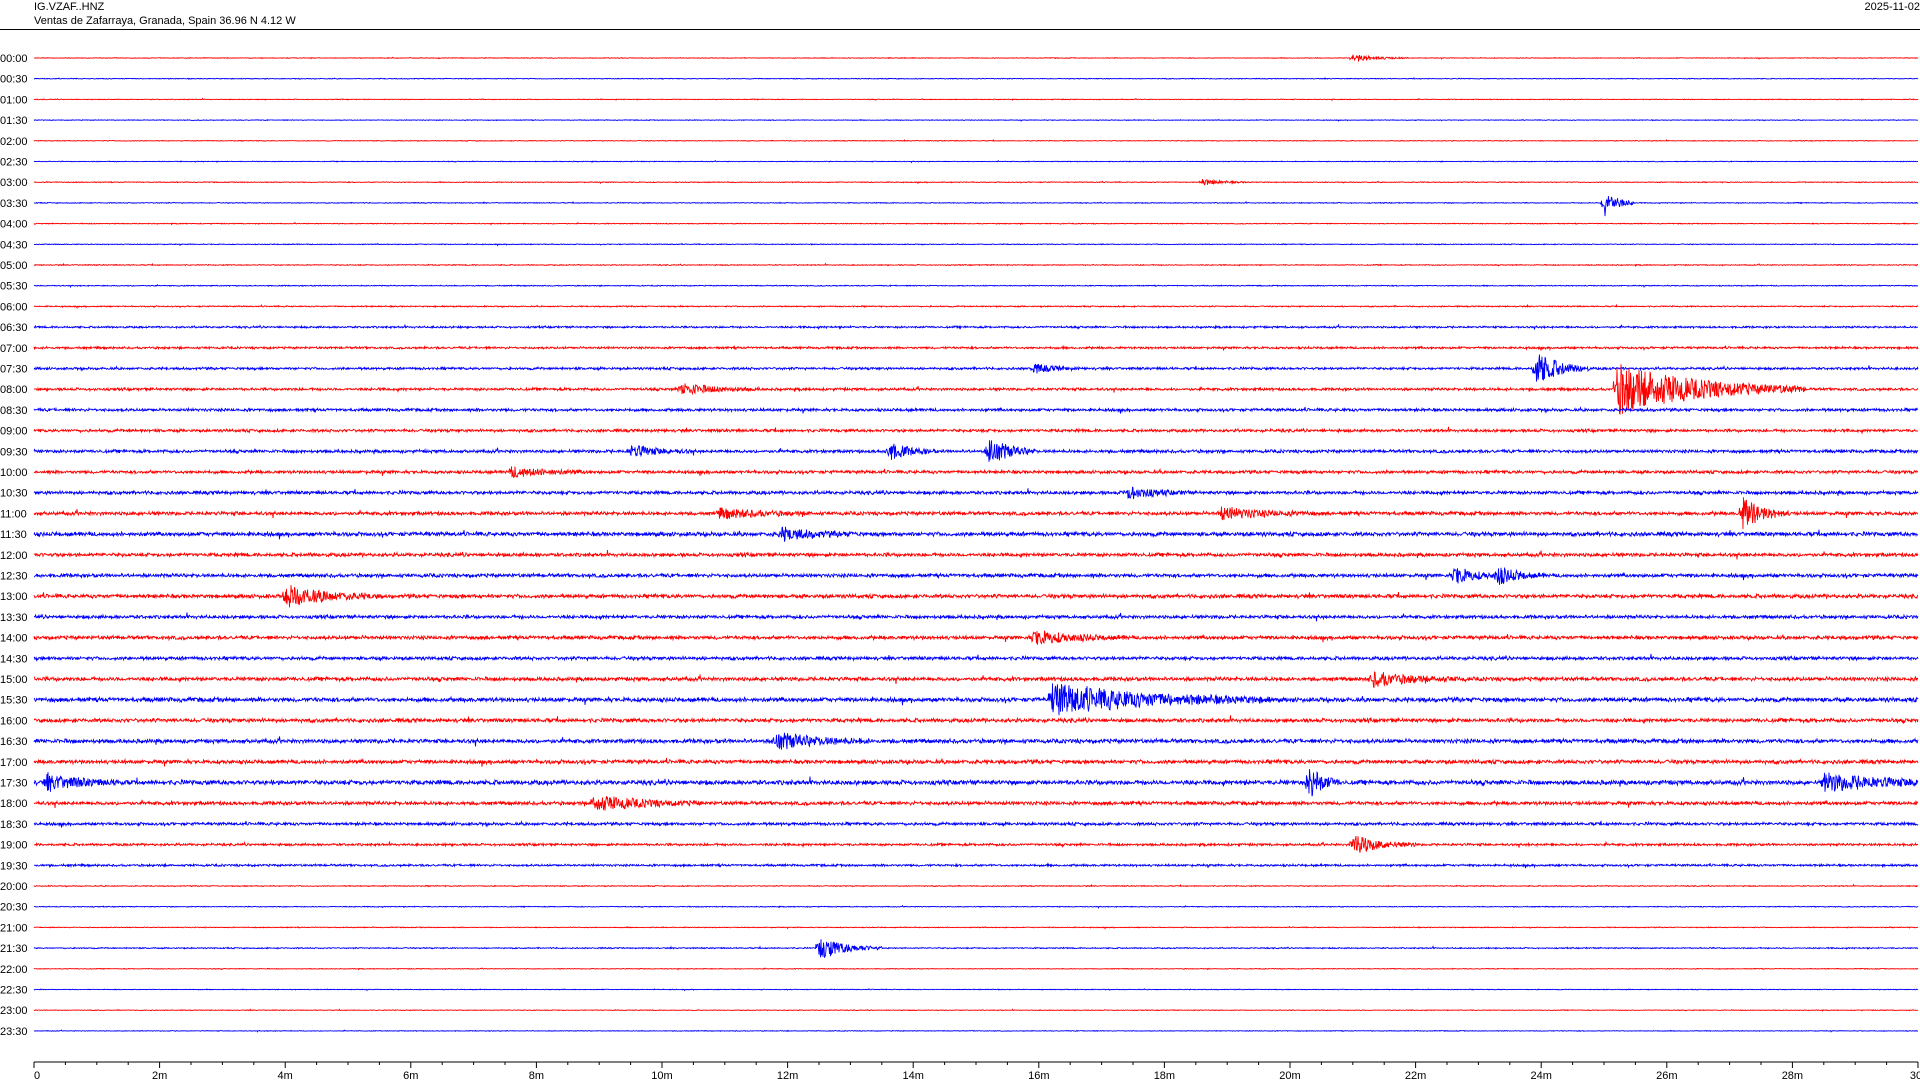 The height and width of the screenshot is (1080, 1920). Describe the element at coordinates (14, 452) in the screenshot. I see `row-label: 09:30` at that location.